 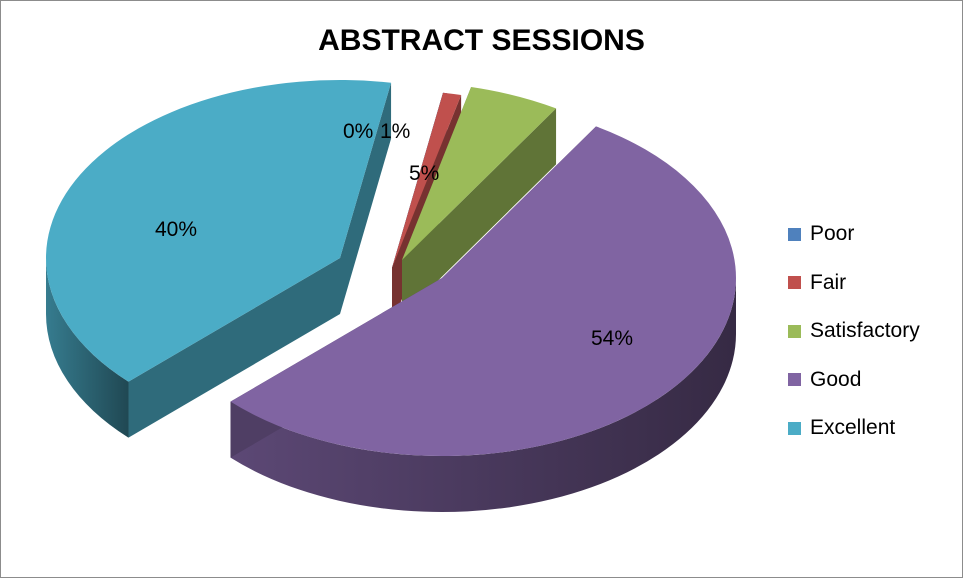 I want to click on pie-slice-fair, so click(x=427, y=180).